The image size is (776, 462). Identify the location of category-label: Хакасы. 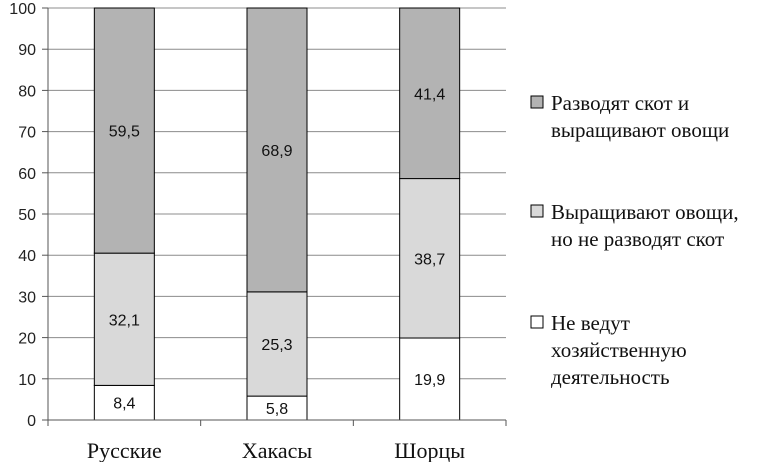
(277, 450).